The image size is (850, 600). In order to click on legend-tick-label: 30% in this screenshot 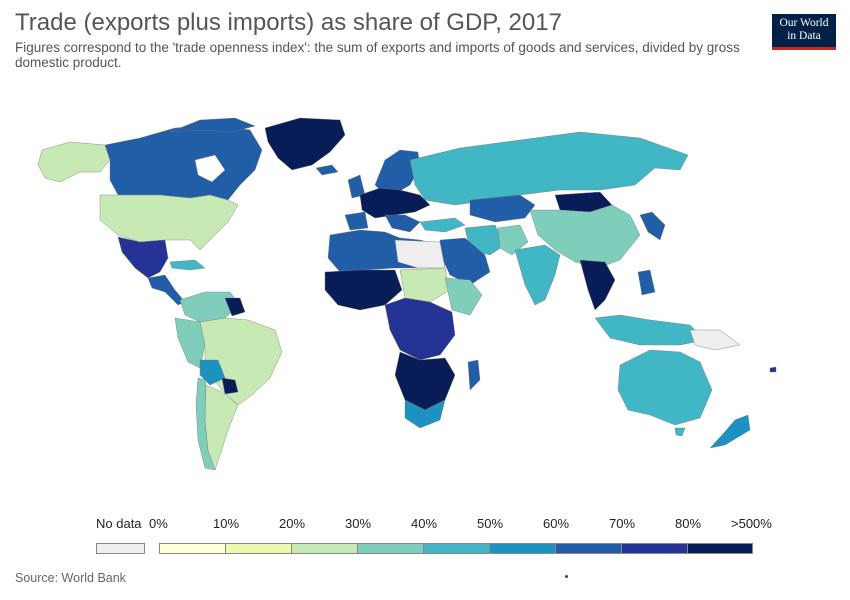, I will do `click(358, 523)`.